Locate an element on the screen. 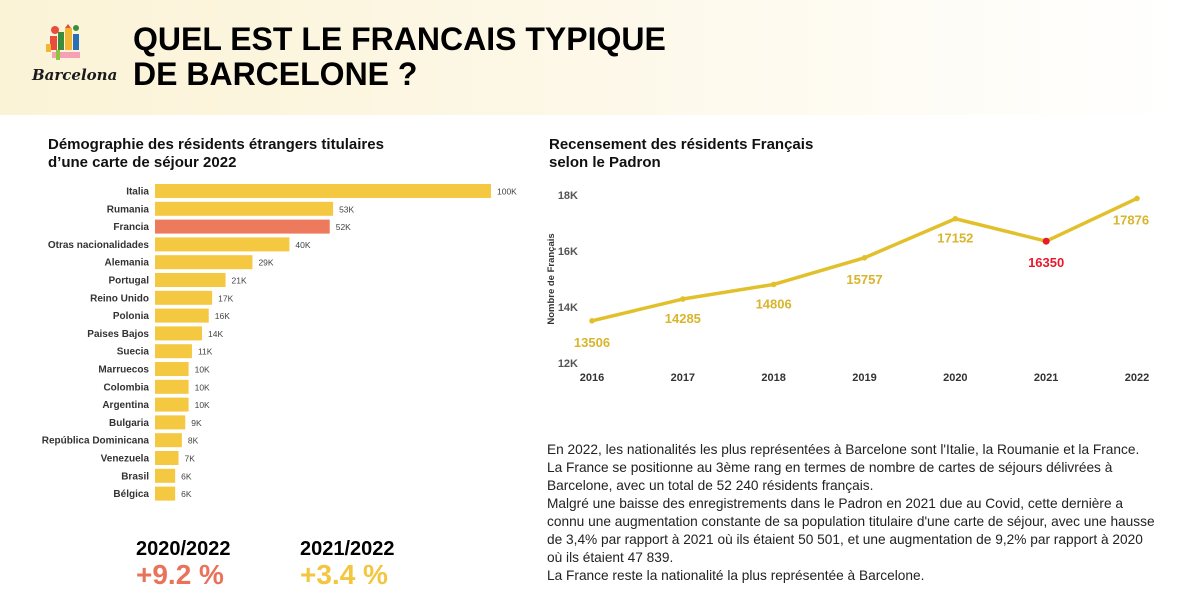 This screenshot has height=602, width=1179. y-tick-label-16K: 16K is located at coordinates (568, 252).